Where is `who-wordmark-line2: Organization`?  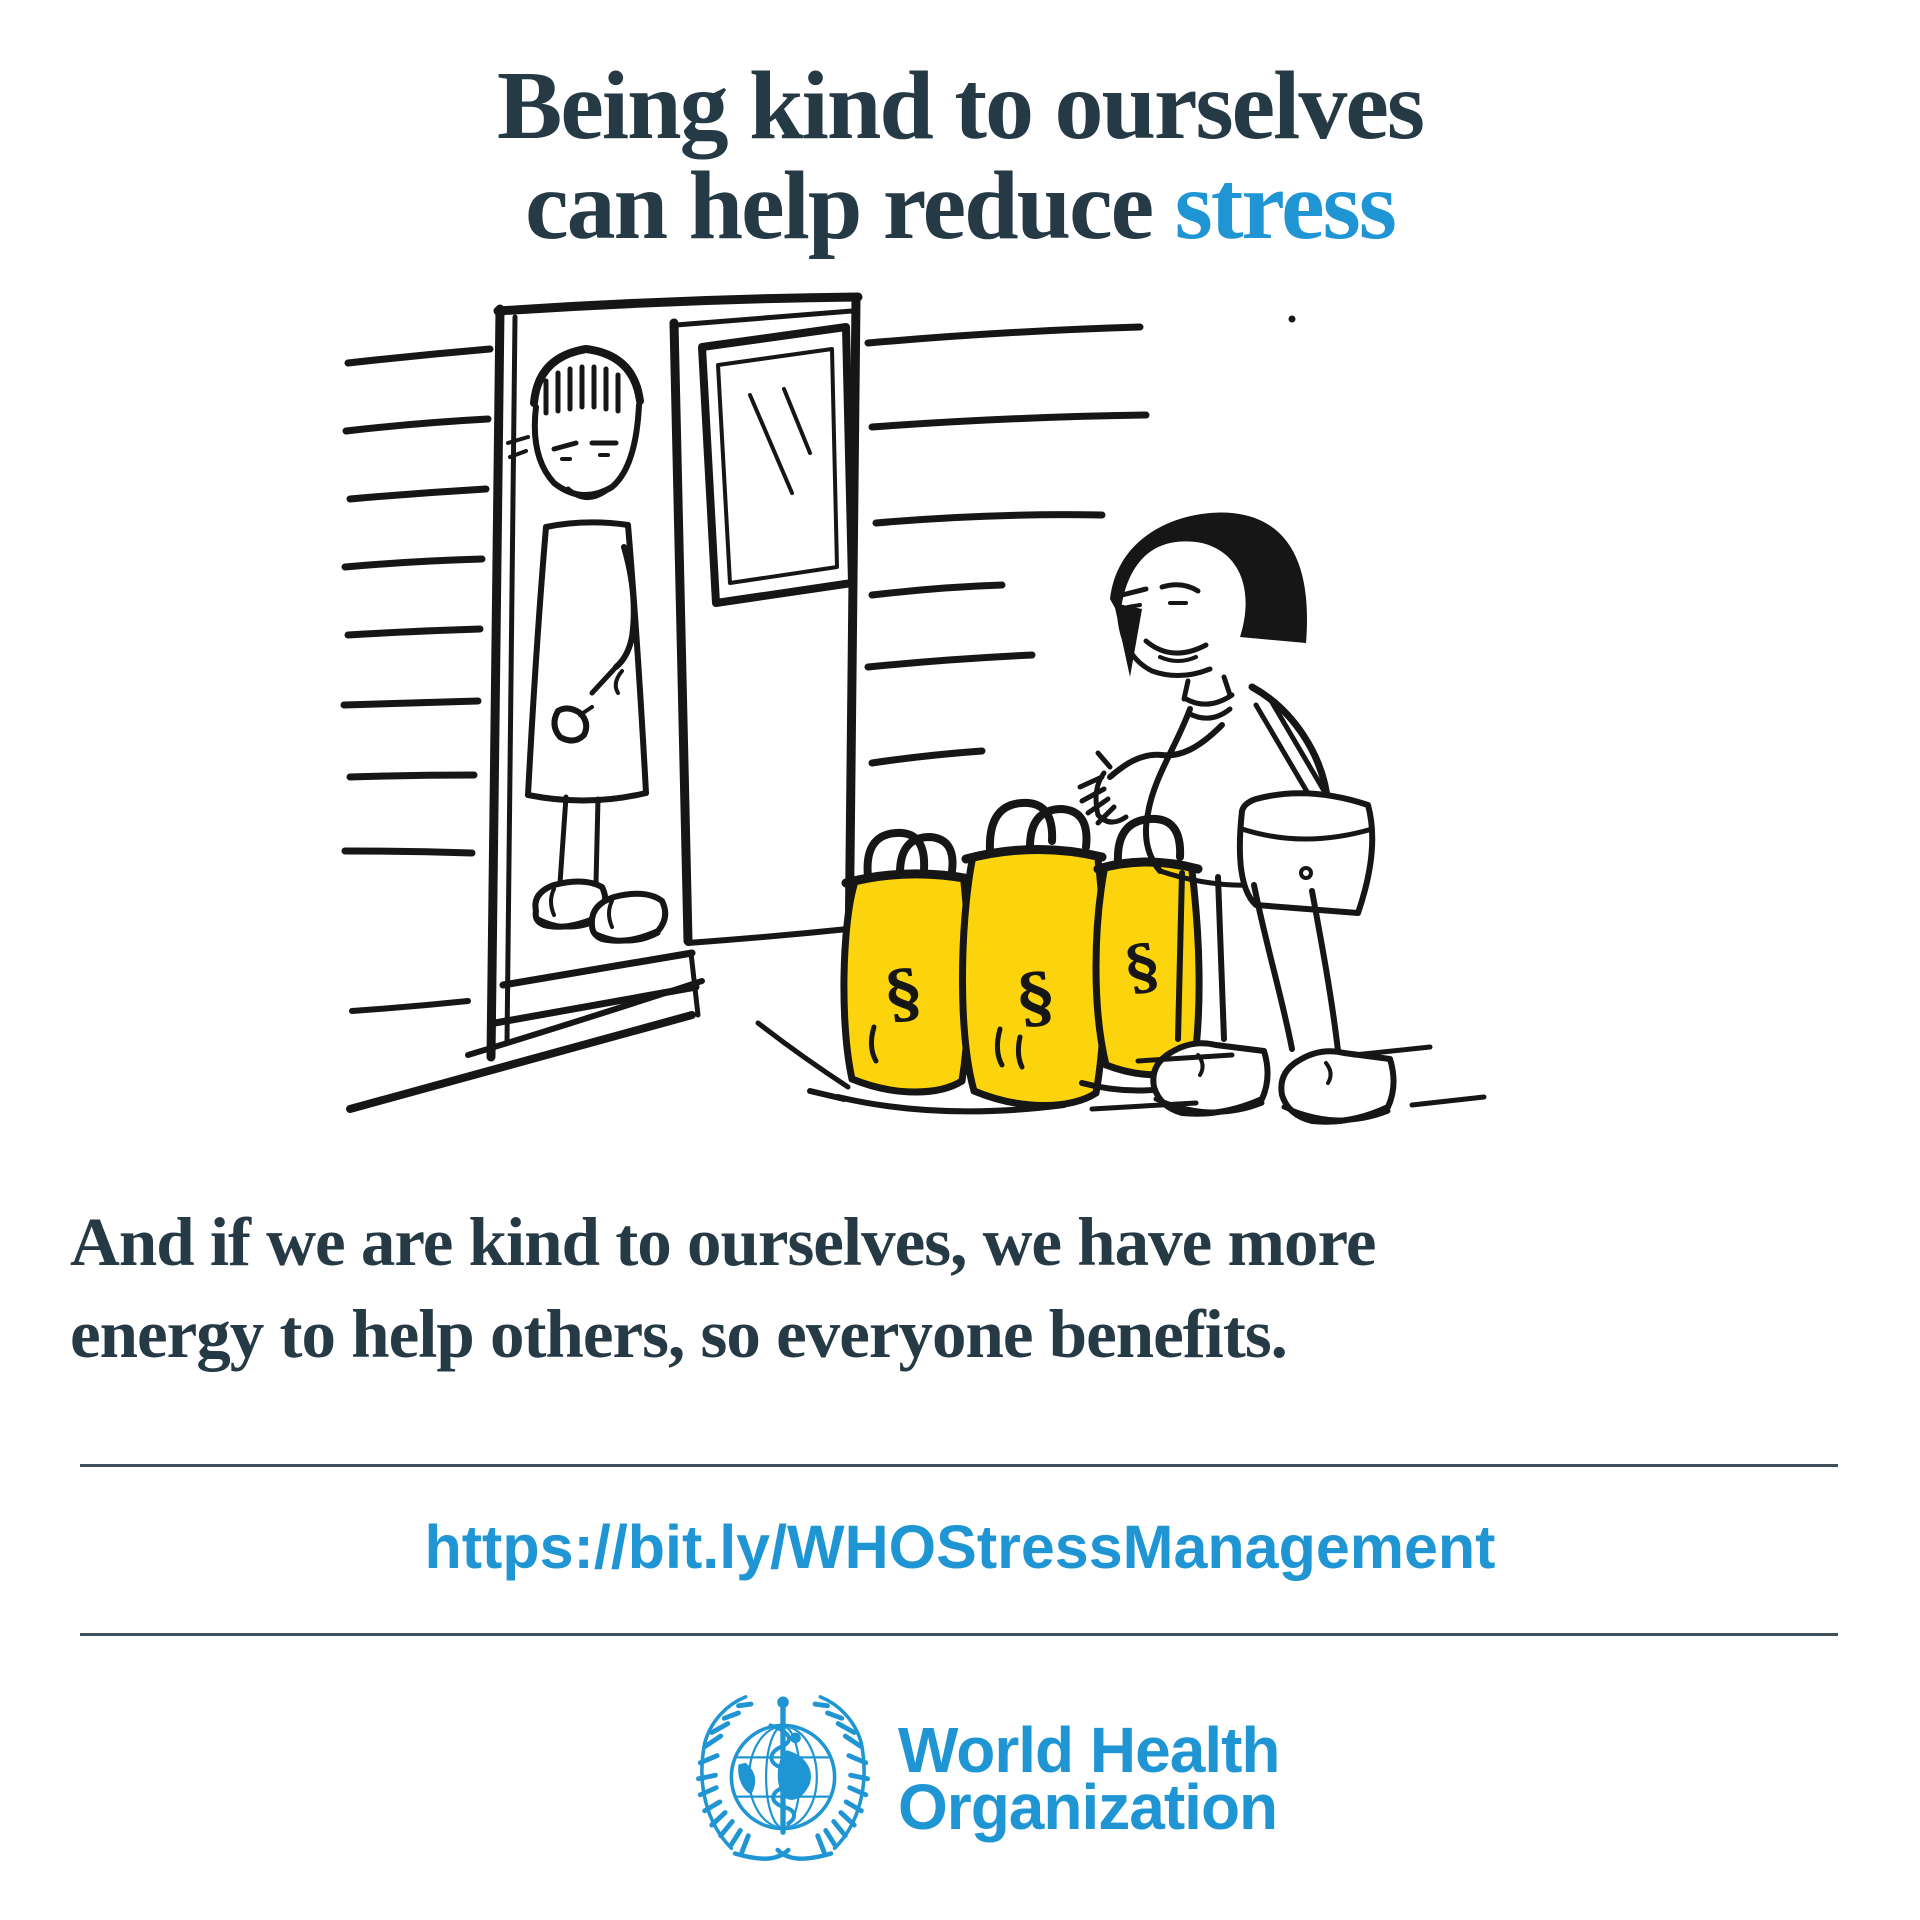
who-wordmark-line2: Organization is located at coordinates (1088, 1807).